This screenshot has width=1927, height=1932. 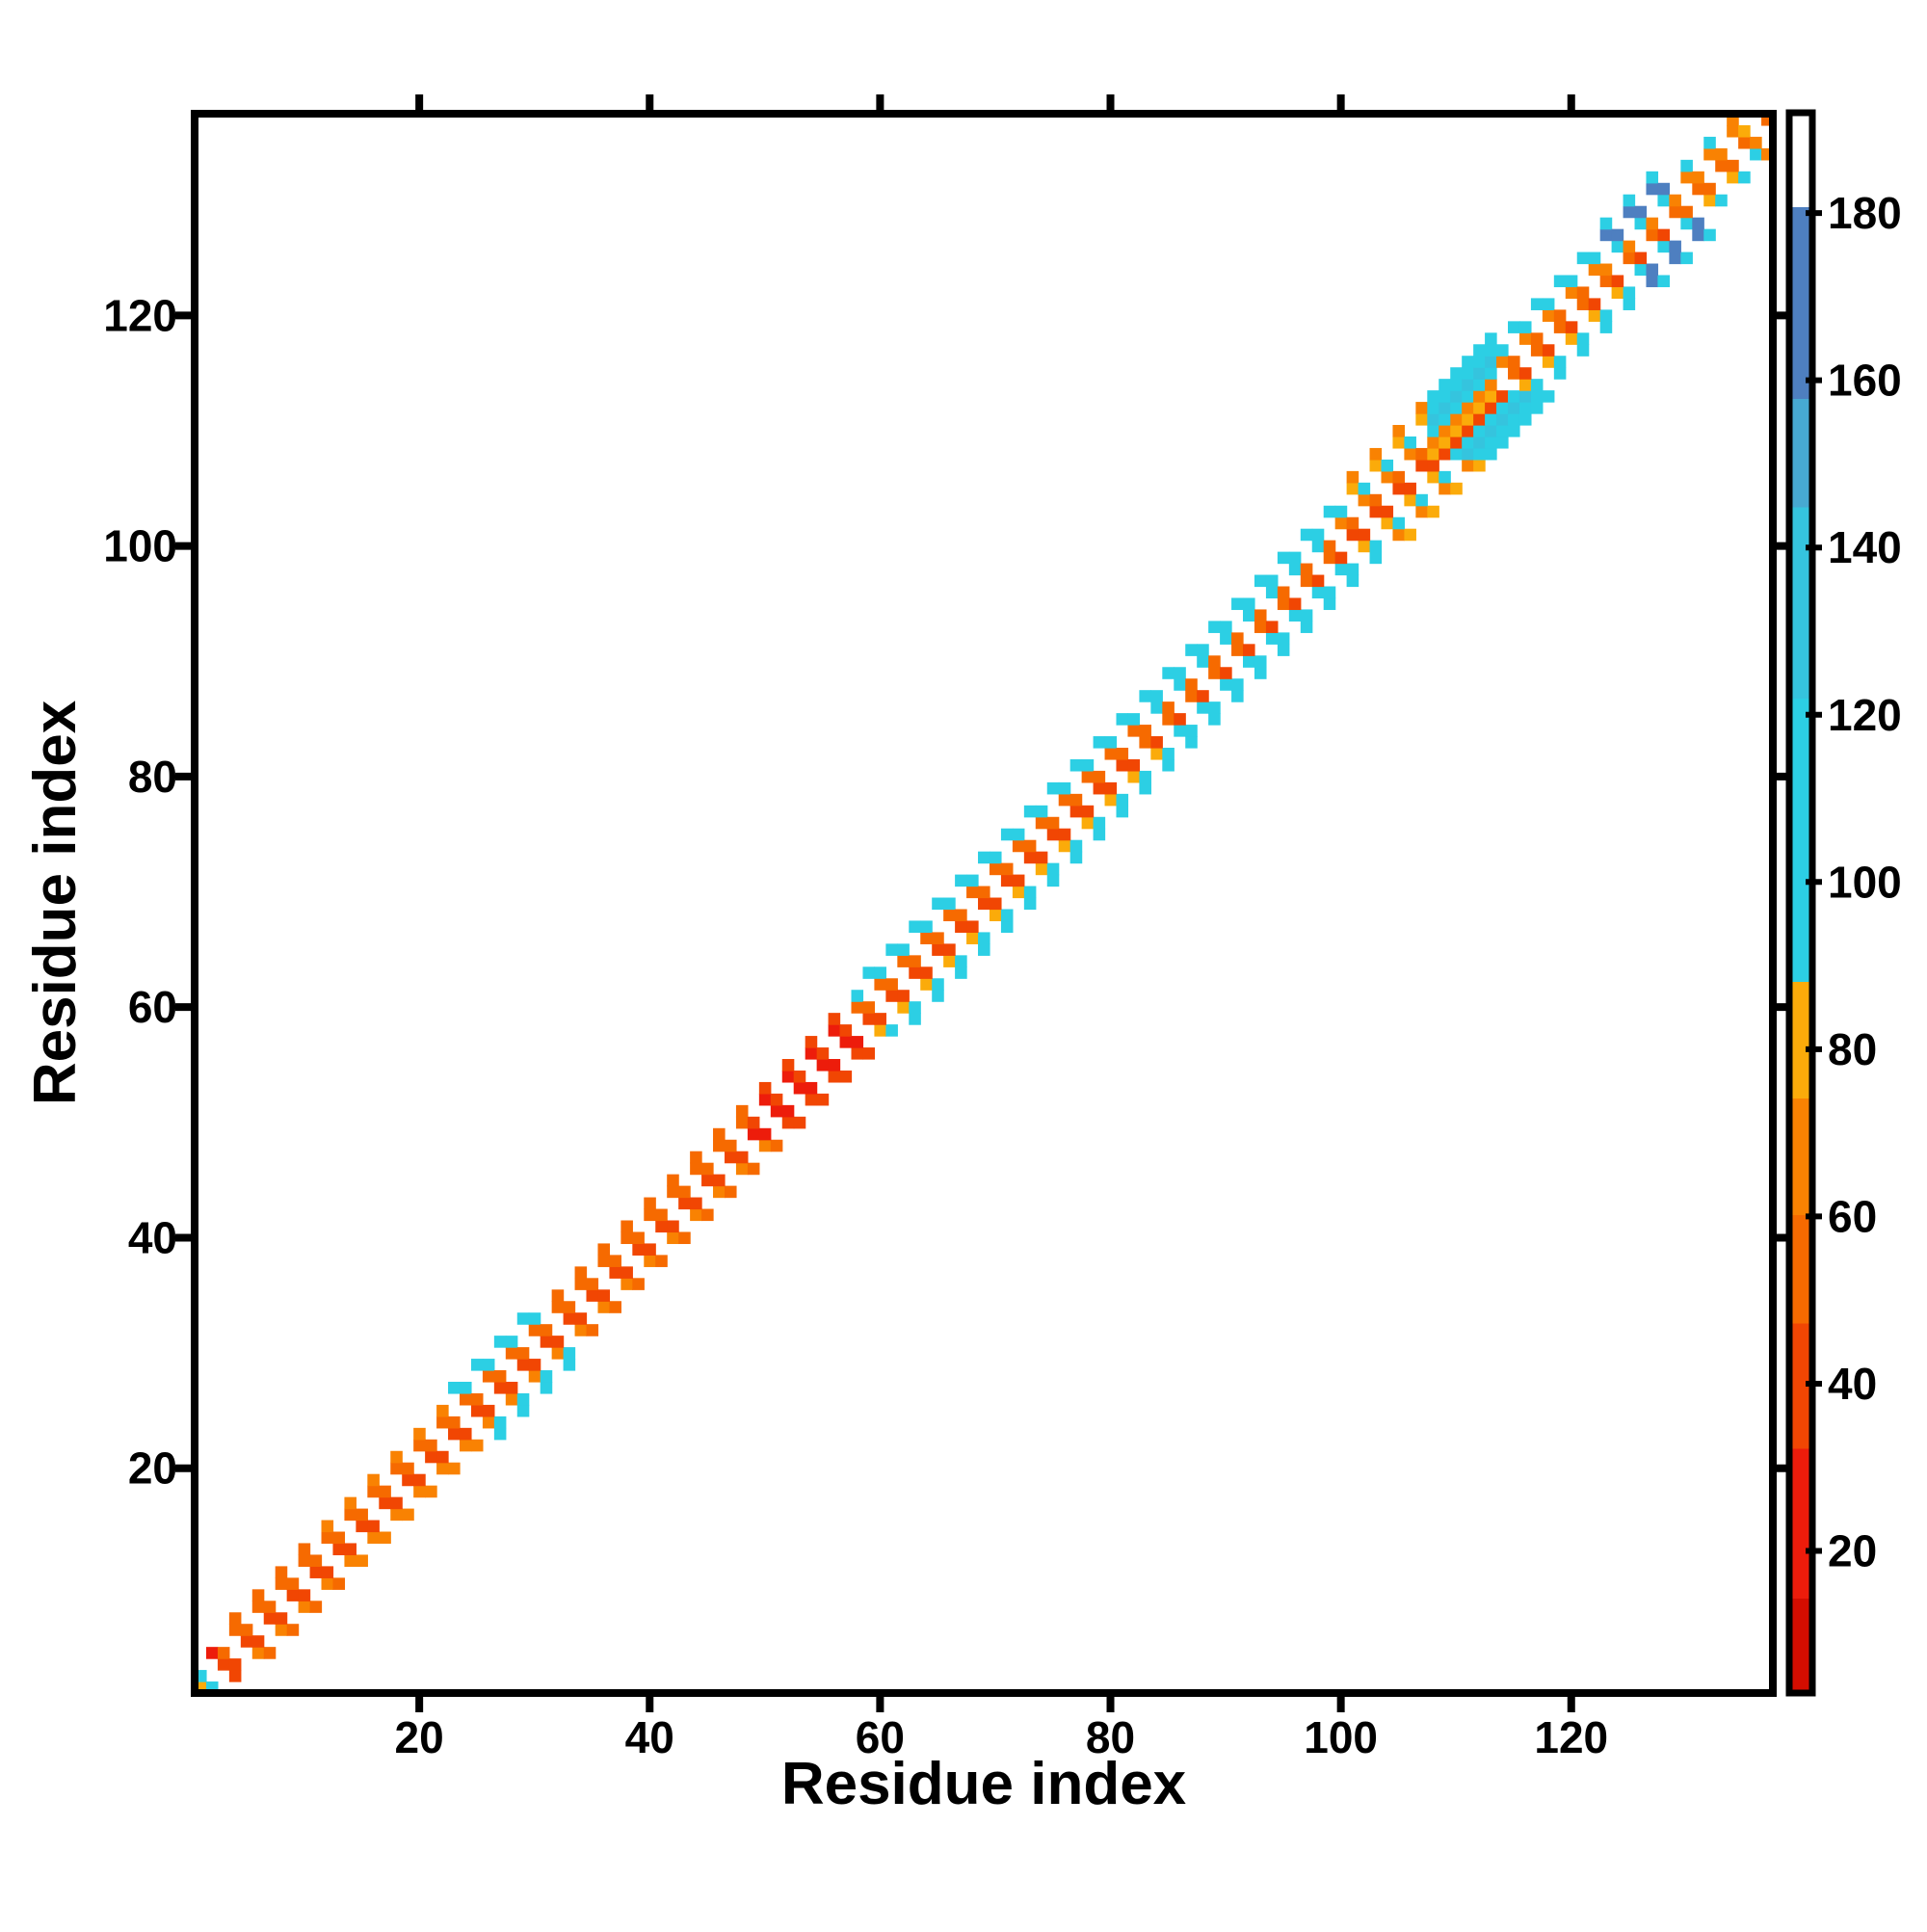 What do you see at coordinates (1571, 1737) in the screenshot?
I see `x-tick-label: 120` at bounding box center [1571, 1737].